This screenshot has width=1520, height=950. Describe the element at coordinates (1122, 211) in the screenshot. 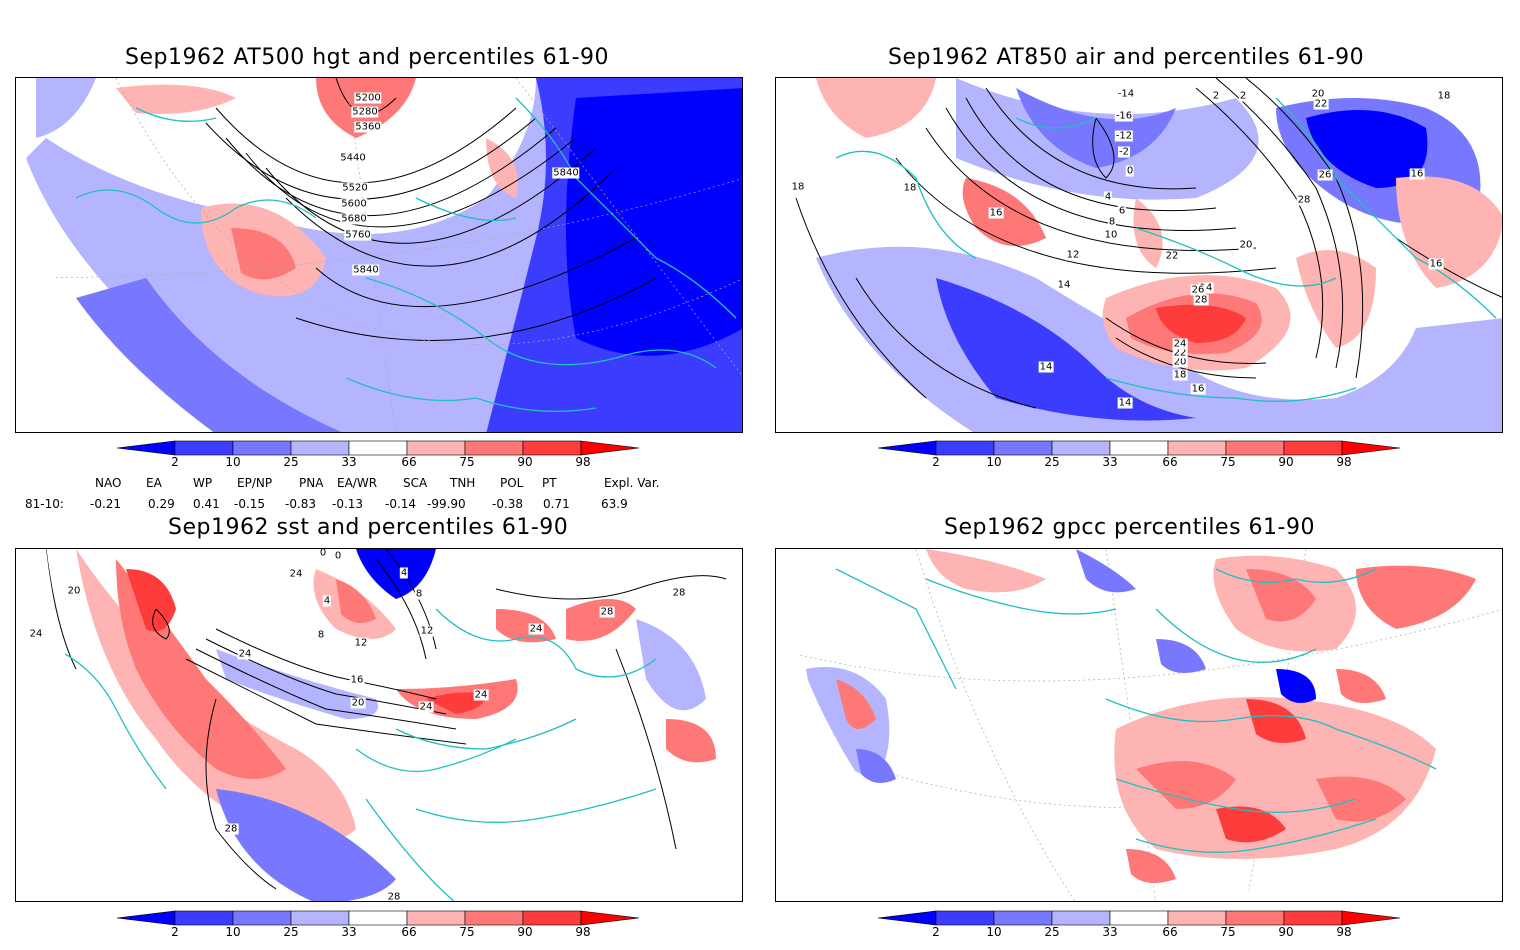

I see `contour-label: 6` at that location.